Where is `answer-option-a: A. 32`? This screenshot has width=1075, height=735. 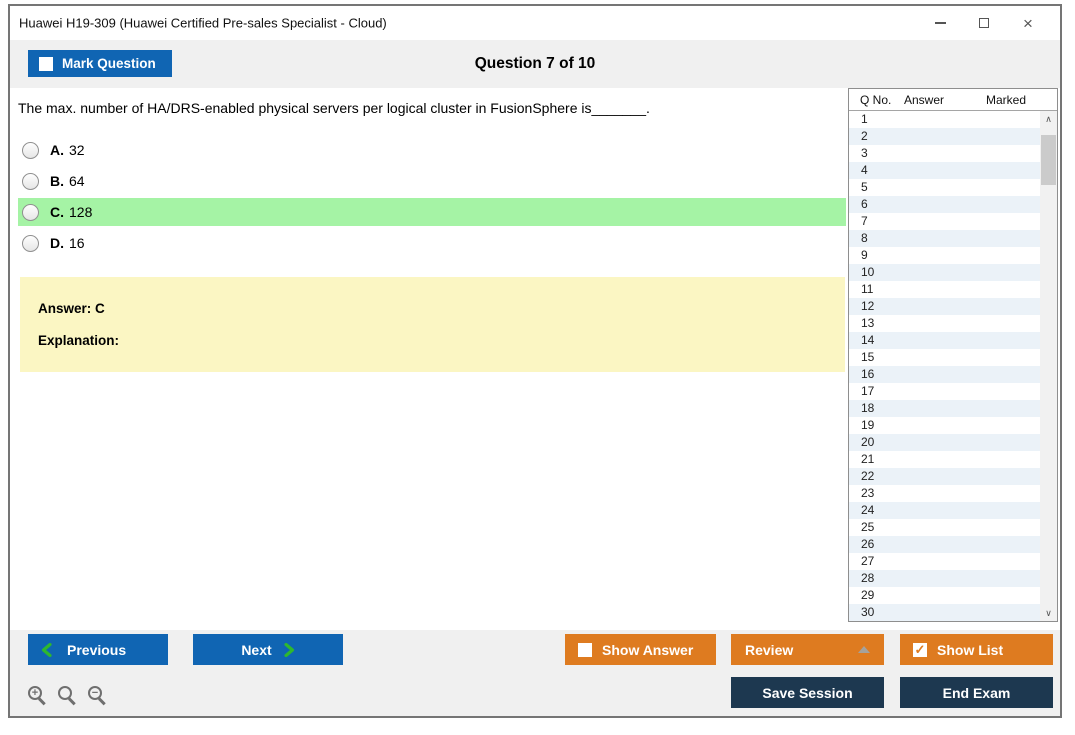 answer-option-a: A. 32 is located at coordinates (432, 150).